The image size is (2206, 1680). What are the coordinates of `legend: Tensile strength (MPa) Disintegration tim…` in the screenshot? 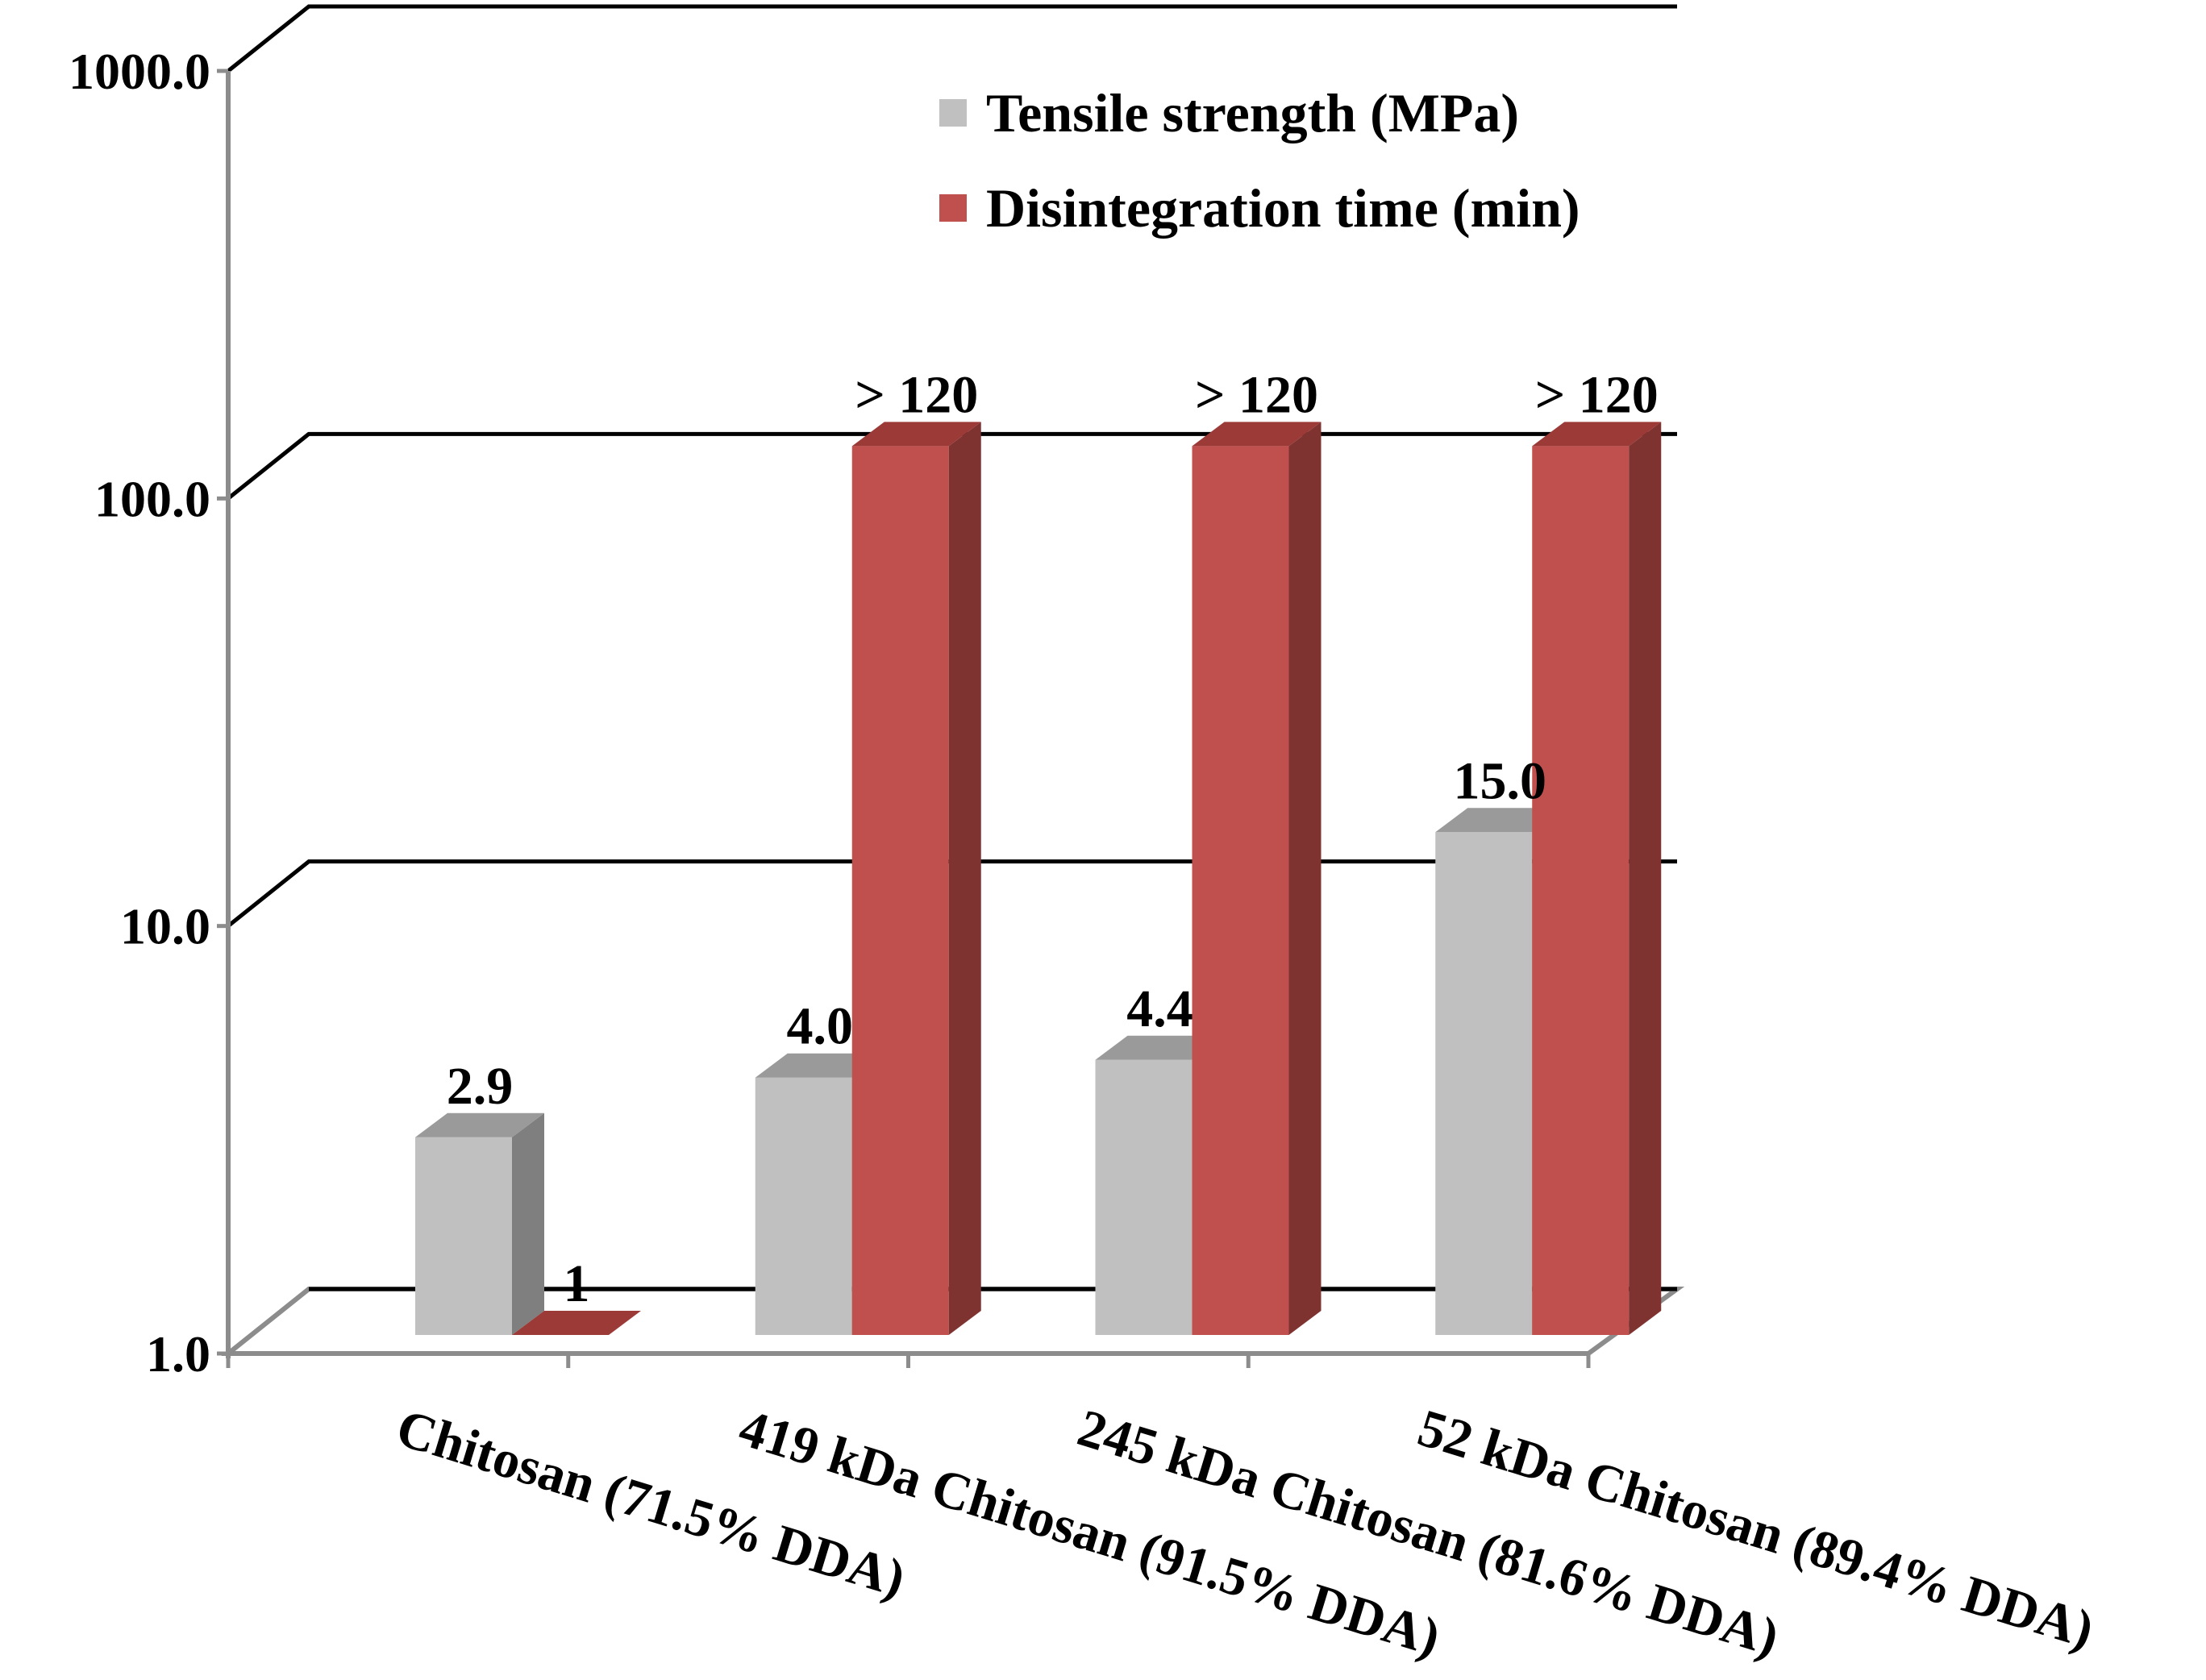 It's located at (1259, 160).